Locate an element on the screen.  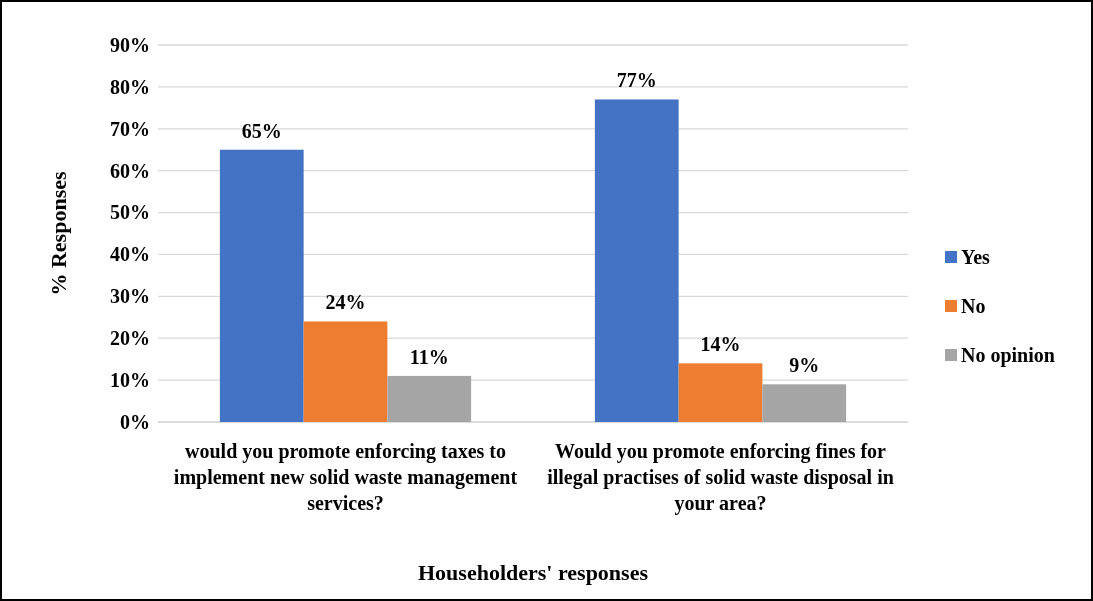
legend-label: Yes is located at coordinates (976, 257).